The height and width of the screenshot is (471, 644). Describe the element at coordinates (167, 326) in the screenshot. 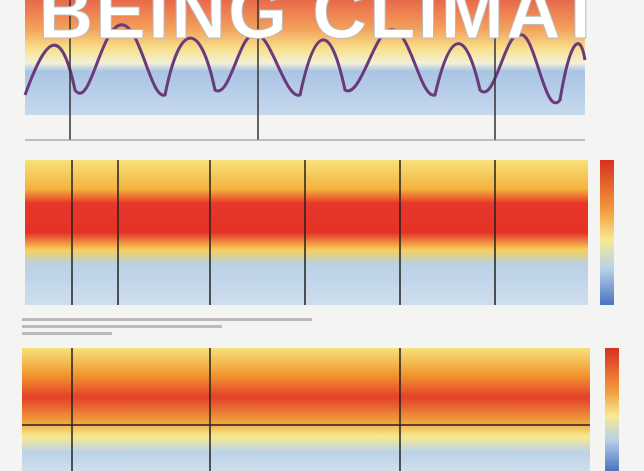

I see `caption` at that location.